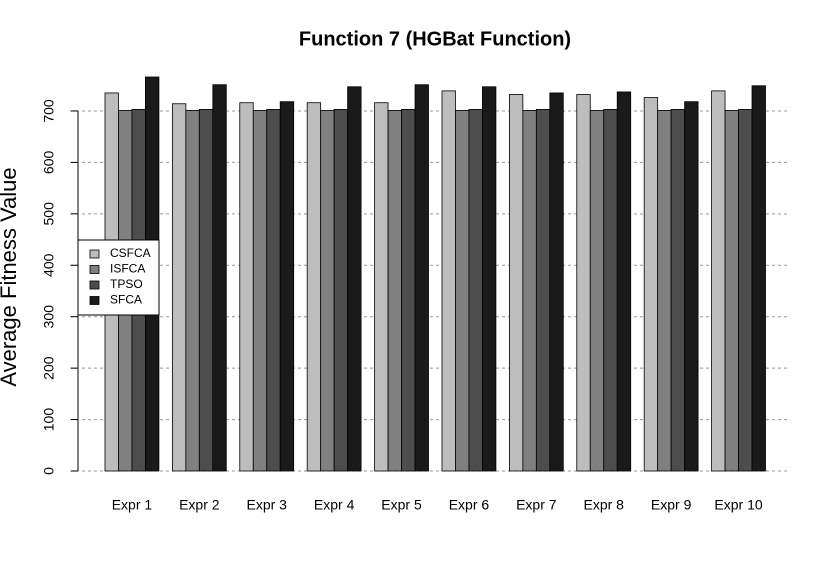 This screenshot has width=832, height=574. What do you see at coordinates (127, 269) in the screenshot?
I see `legend-label: ISFCA` at bounding box center [127, 269].